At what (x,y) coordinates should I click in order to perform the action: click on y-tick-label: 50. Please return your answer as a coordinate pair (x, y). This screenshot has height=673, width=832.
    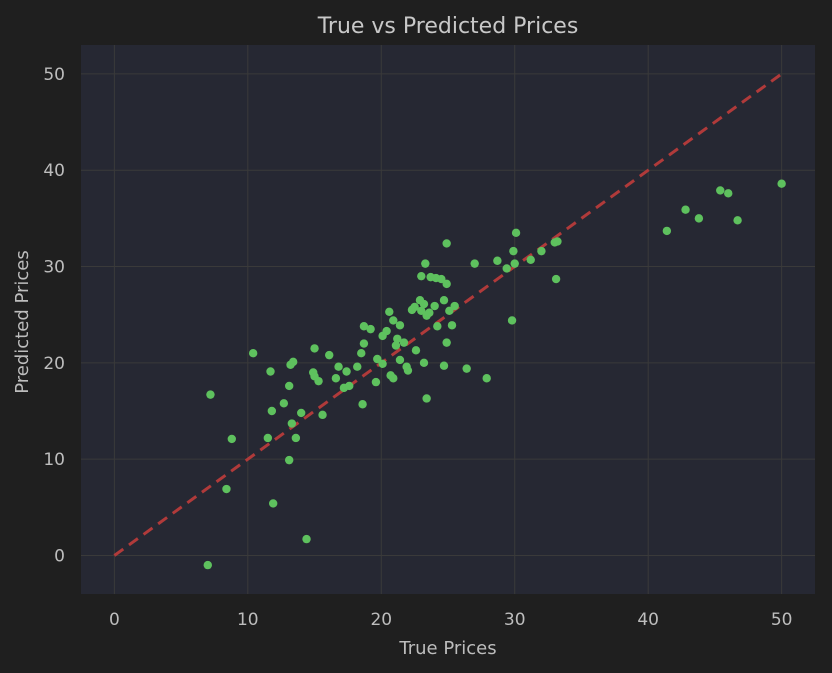
    Looking at the image, I should click on (54, 75).